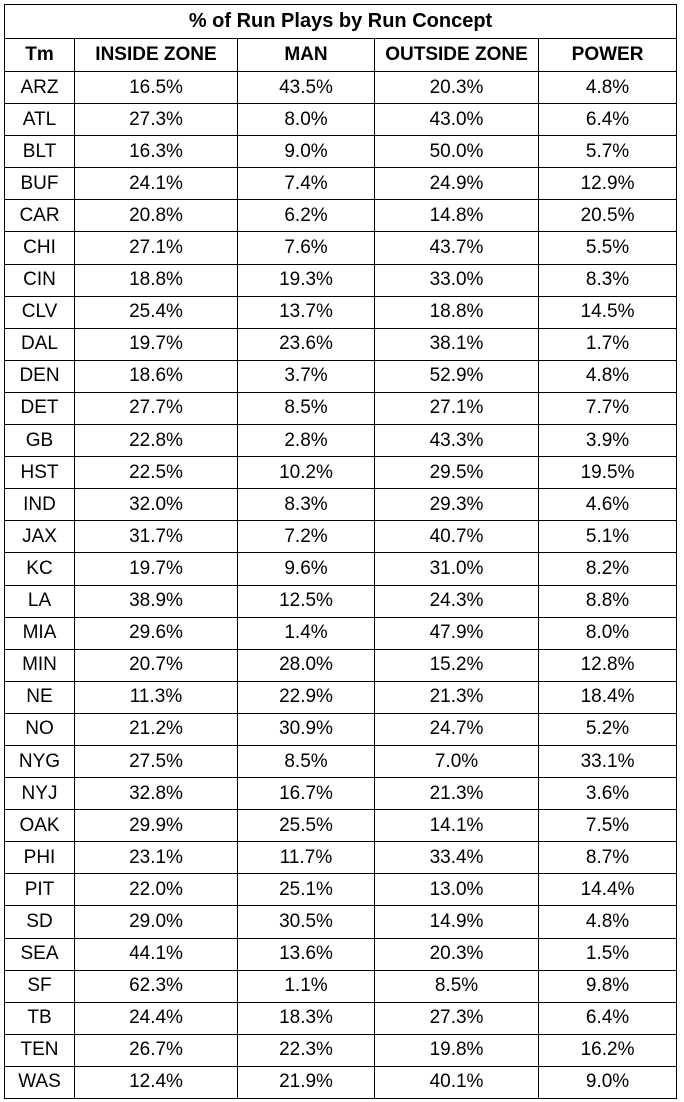 The image size is (684, 1102). What do you see at coordinates (607, 665) in the screenshot?
I see `power-cell: 12.8%` at bounding box center [607, 665].